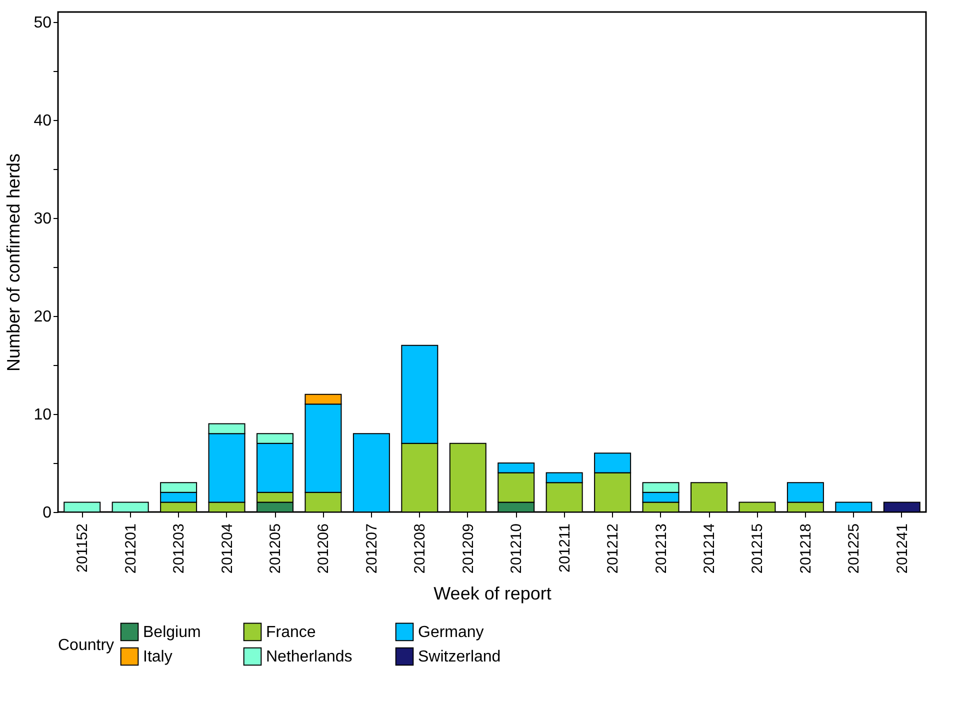 The height and width of the screenshot is (726, 975). I want to click on x-tick-label: 201205, so click(275, 549).